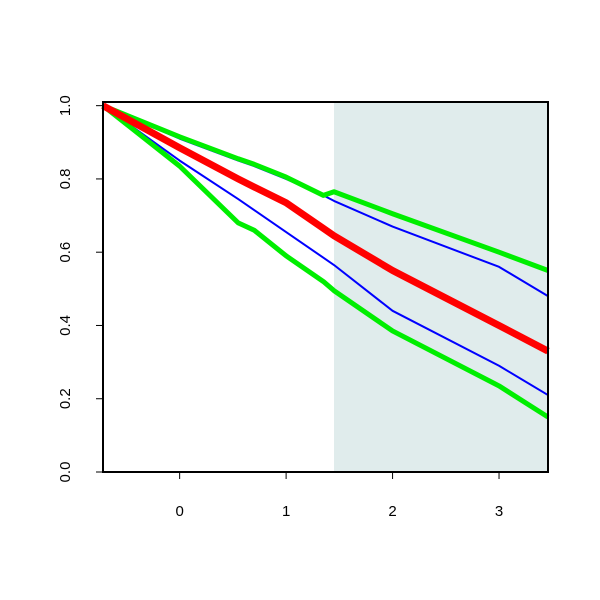 This screenshot has width=600, height=600. Describe the element at coordinates (179, 511) in the screenshot. I see `x-tick-label: 0` at that location.